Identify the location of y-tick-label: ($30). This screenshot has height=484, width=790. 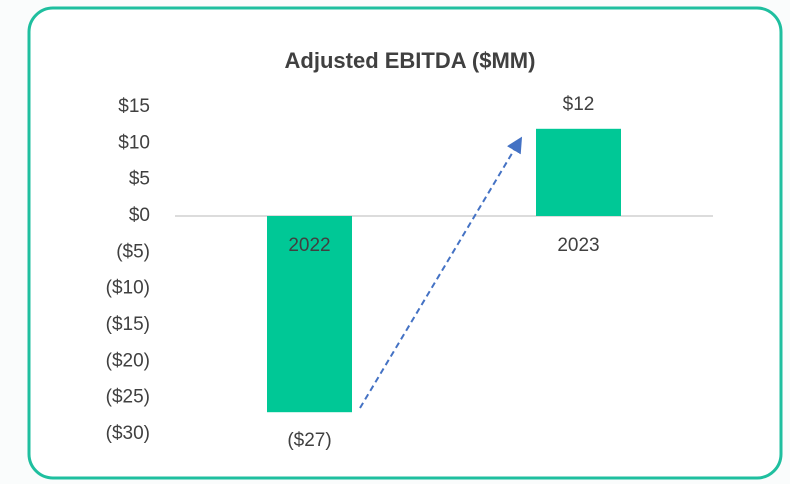
(128, 433).